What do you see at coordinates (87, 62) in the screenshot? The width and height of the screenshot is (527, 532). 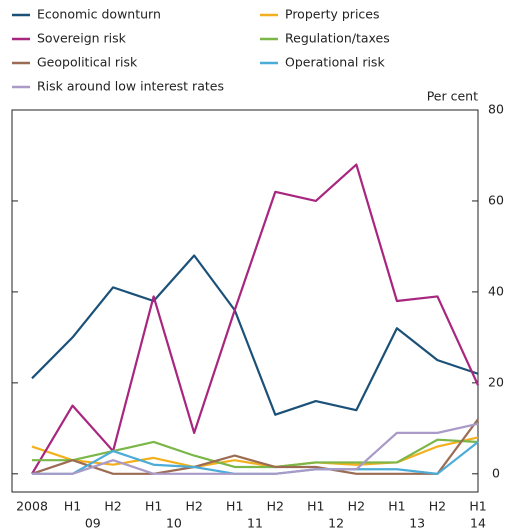 I see `legend-label: Geopolitical risk` at bounding box center [87, 62].